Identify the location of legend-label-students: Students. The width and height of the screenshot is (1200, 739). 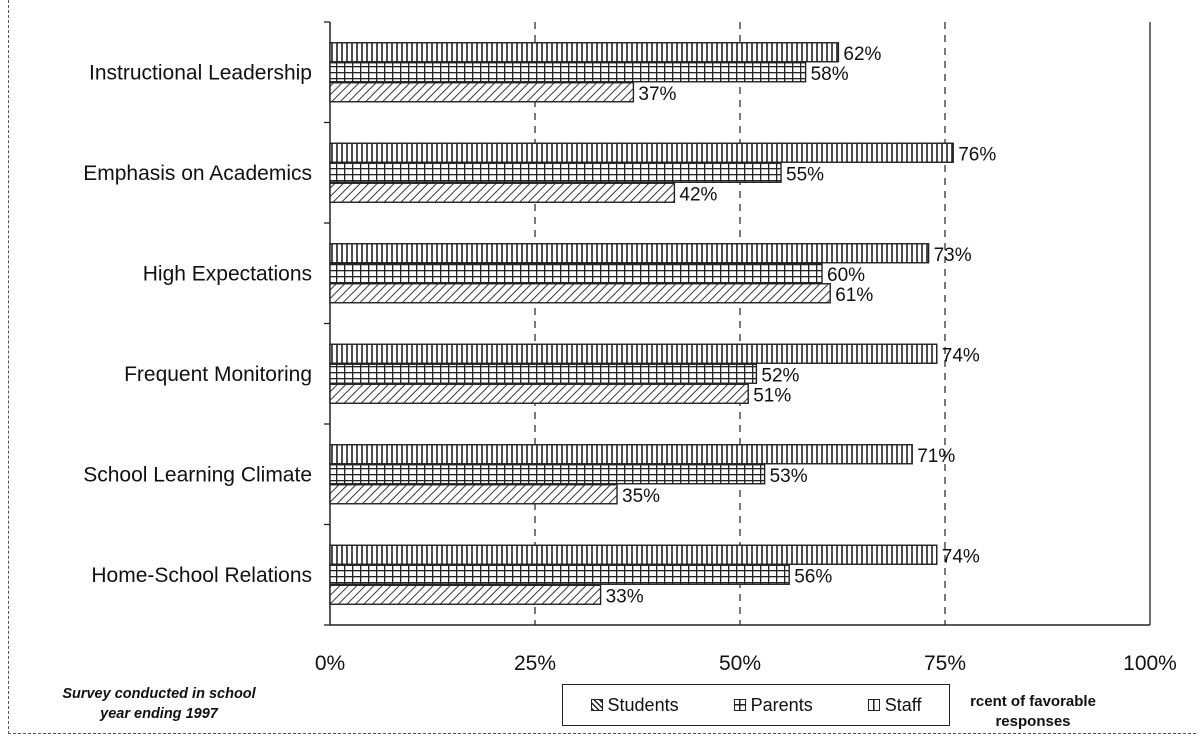
(643, 704).